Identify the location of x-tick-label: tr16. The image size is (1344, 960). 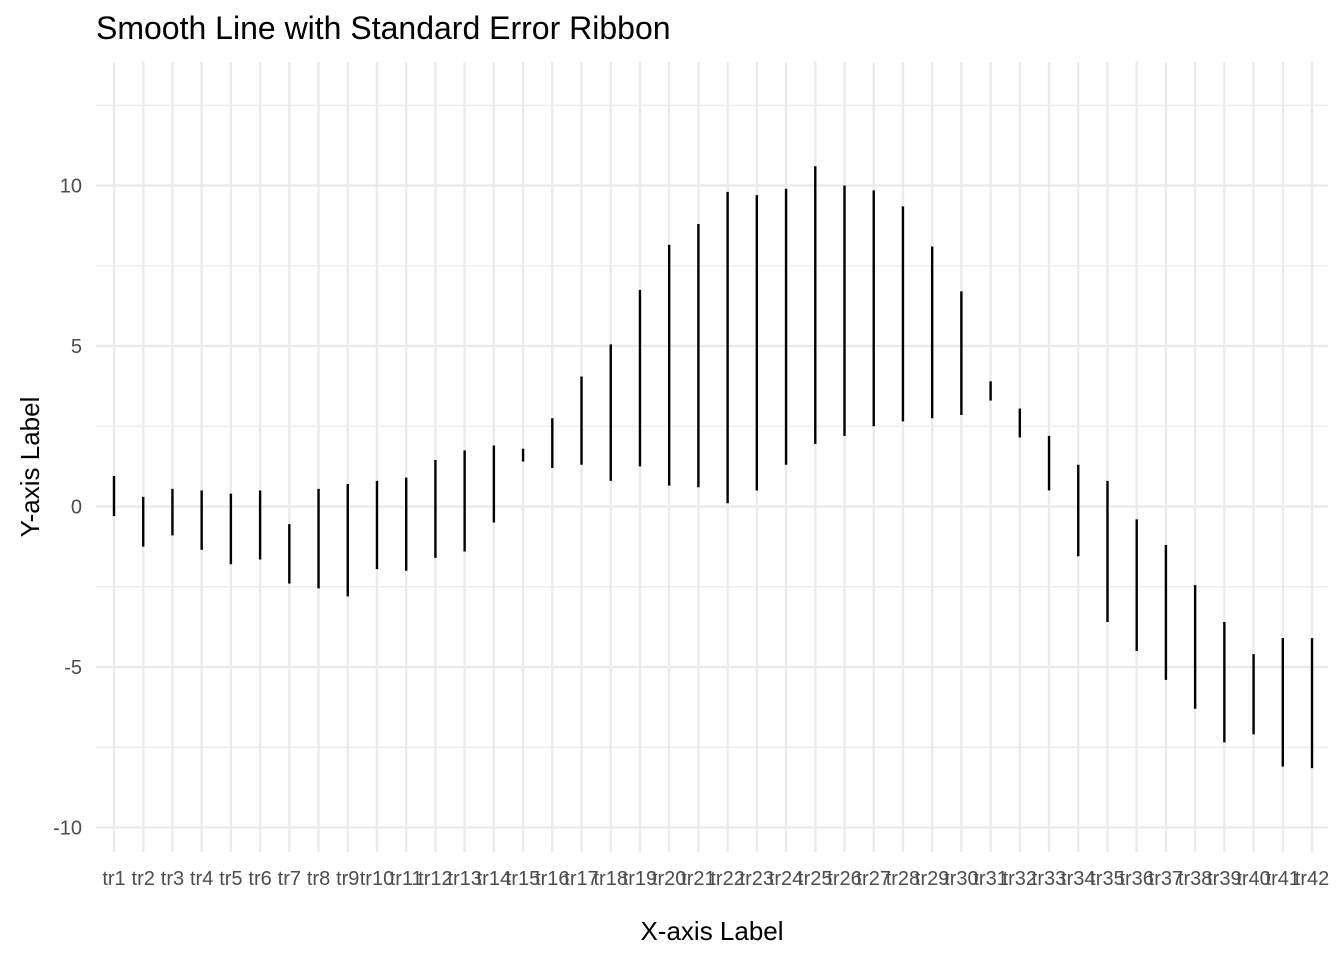
(552, 879).